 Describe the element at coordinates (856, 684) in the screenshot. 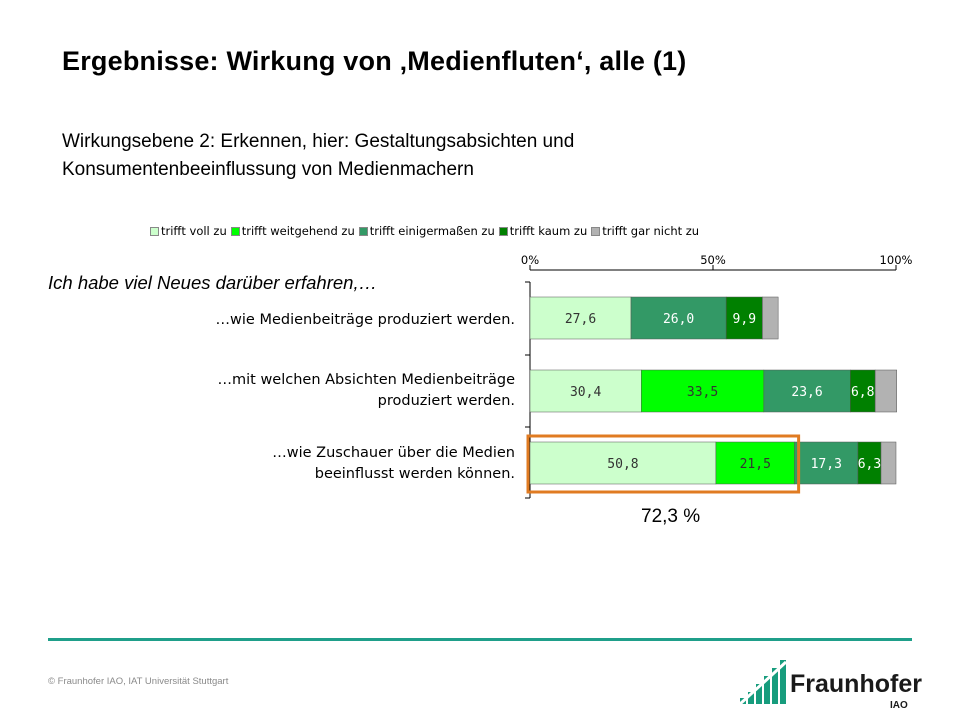

I see `logo-name: Fraunhofer` at that location.